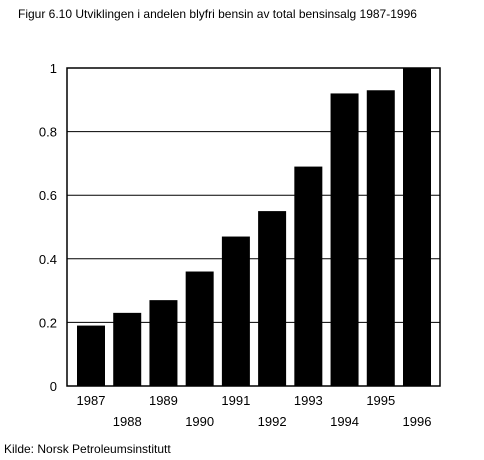 This screenshot has height=460, width=484. What do you see at coordinates (48, 195) in the screenshot?
I see `y-tick-label: 0.6` at bounding box center [48, 195].